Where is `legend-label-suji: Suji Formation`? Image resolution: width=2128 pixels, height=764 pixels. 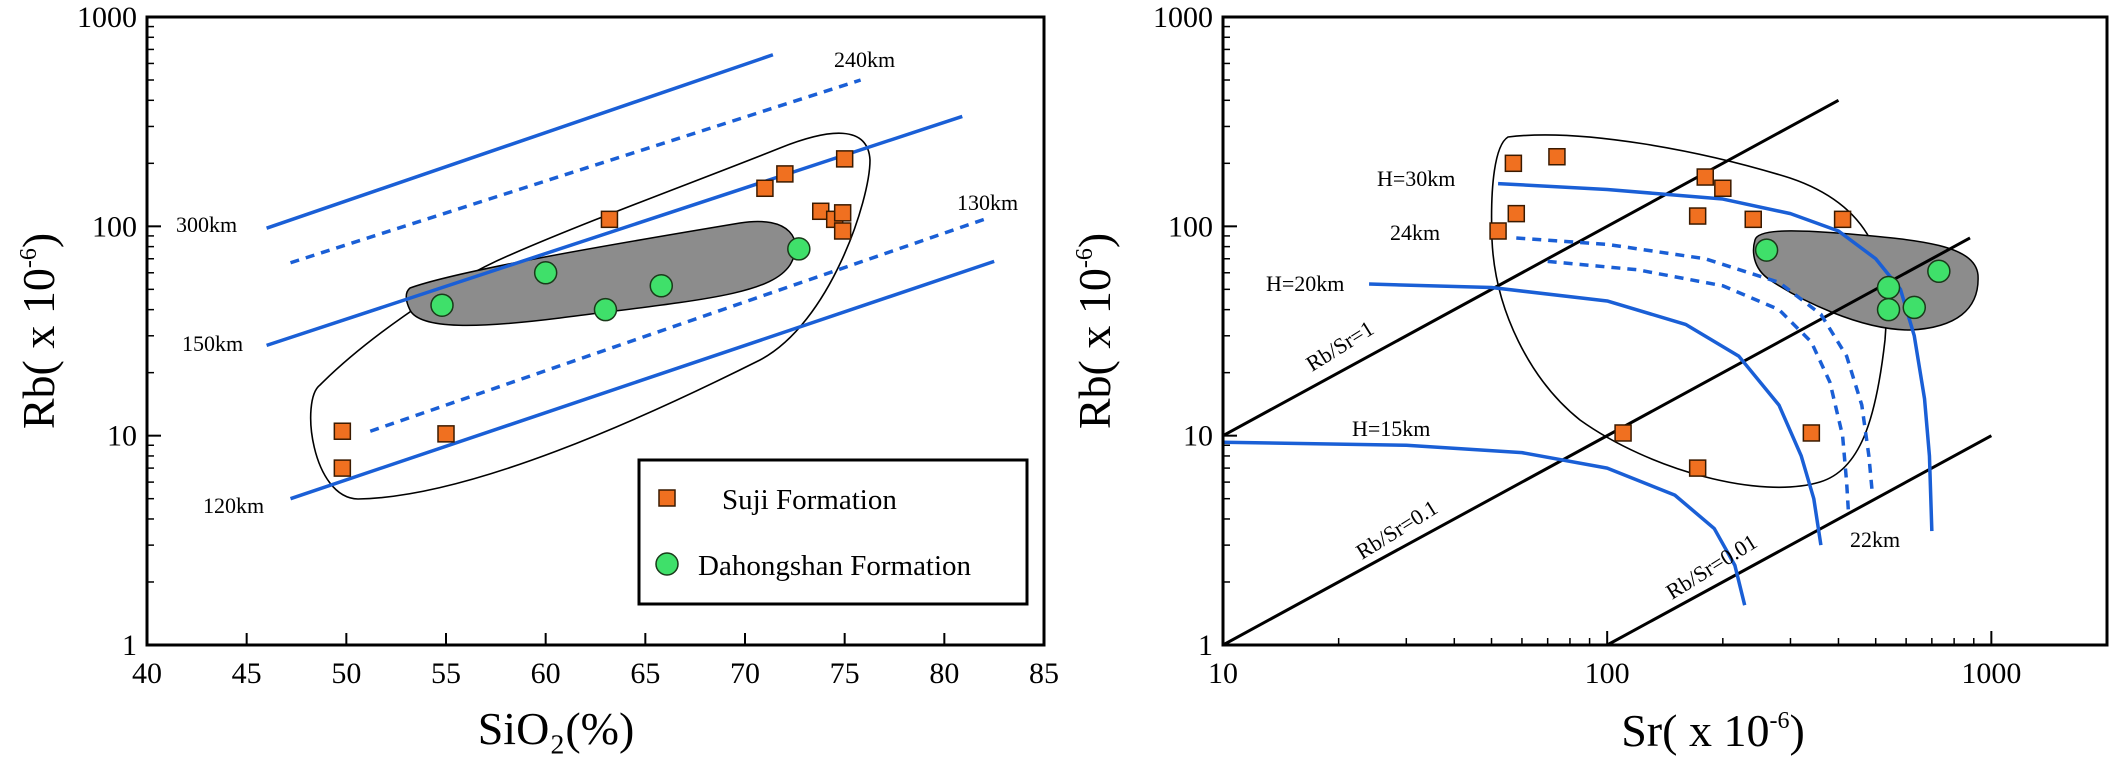 legend-label-suji: Suji Formation is located at coordinates (809, 500).